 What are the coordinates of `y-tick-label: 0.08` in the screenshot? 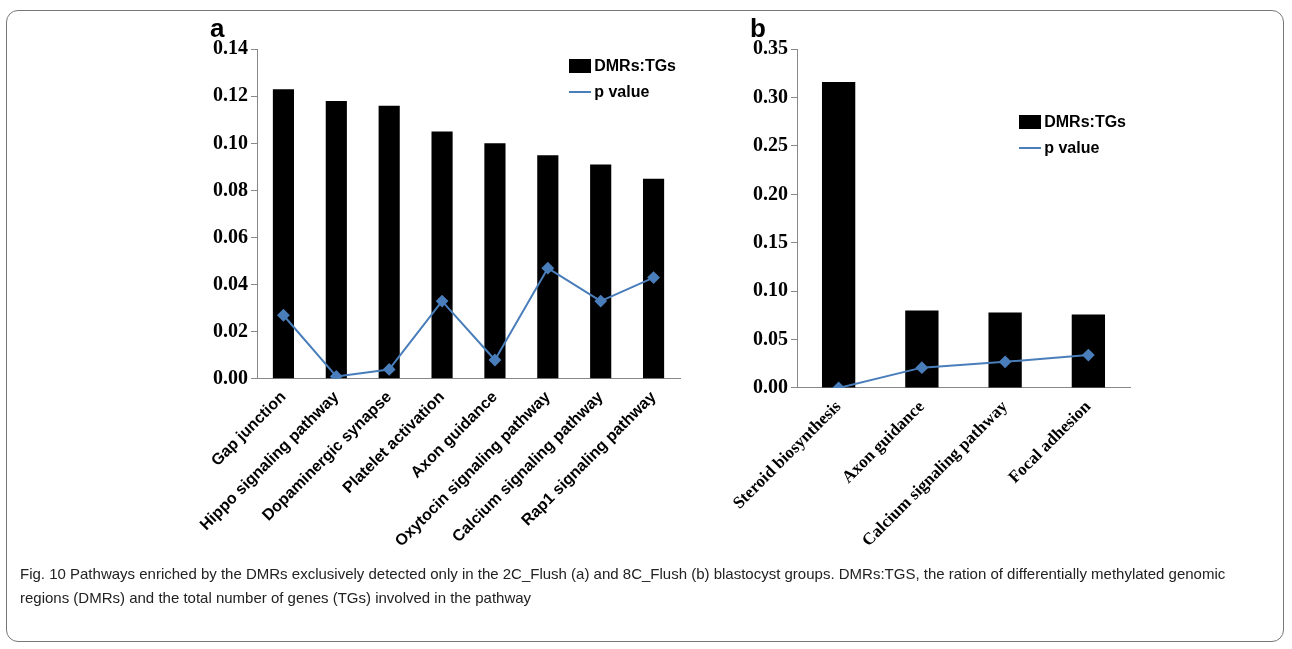 It's located at (230, 188).